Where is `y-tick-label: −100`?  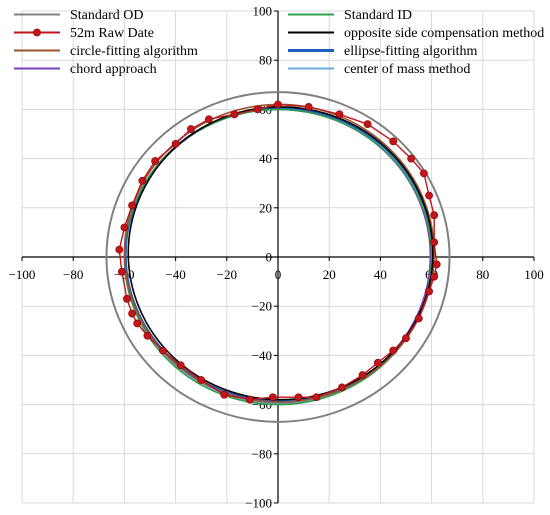 y-tick-label: −100 is located at coordinates (258, 503).